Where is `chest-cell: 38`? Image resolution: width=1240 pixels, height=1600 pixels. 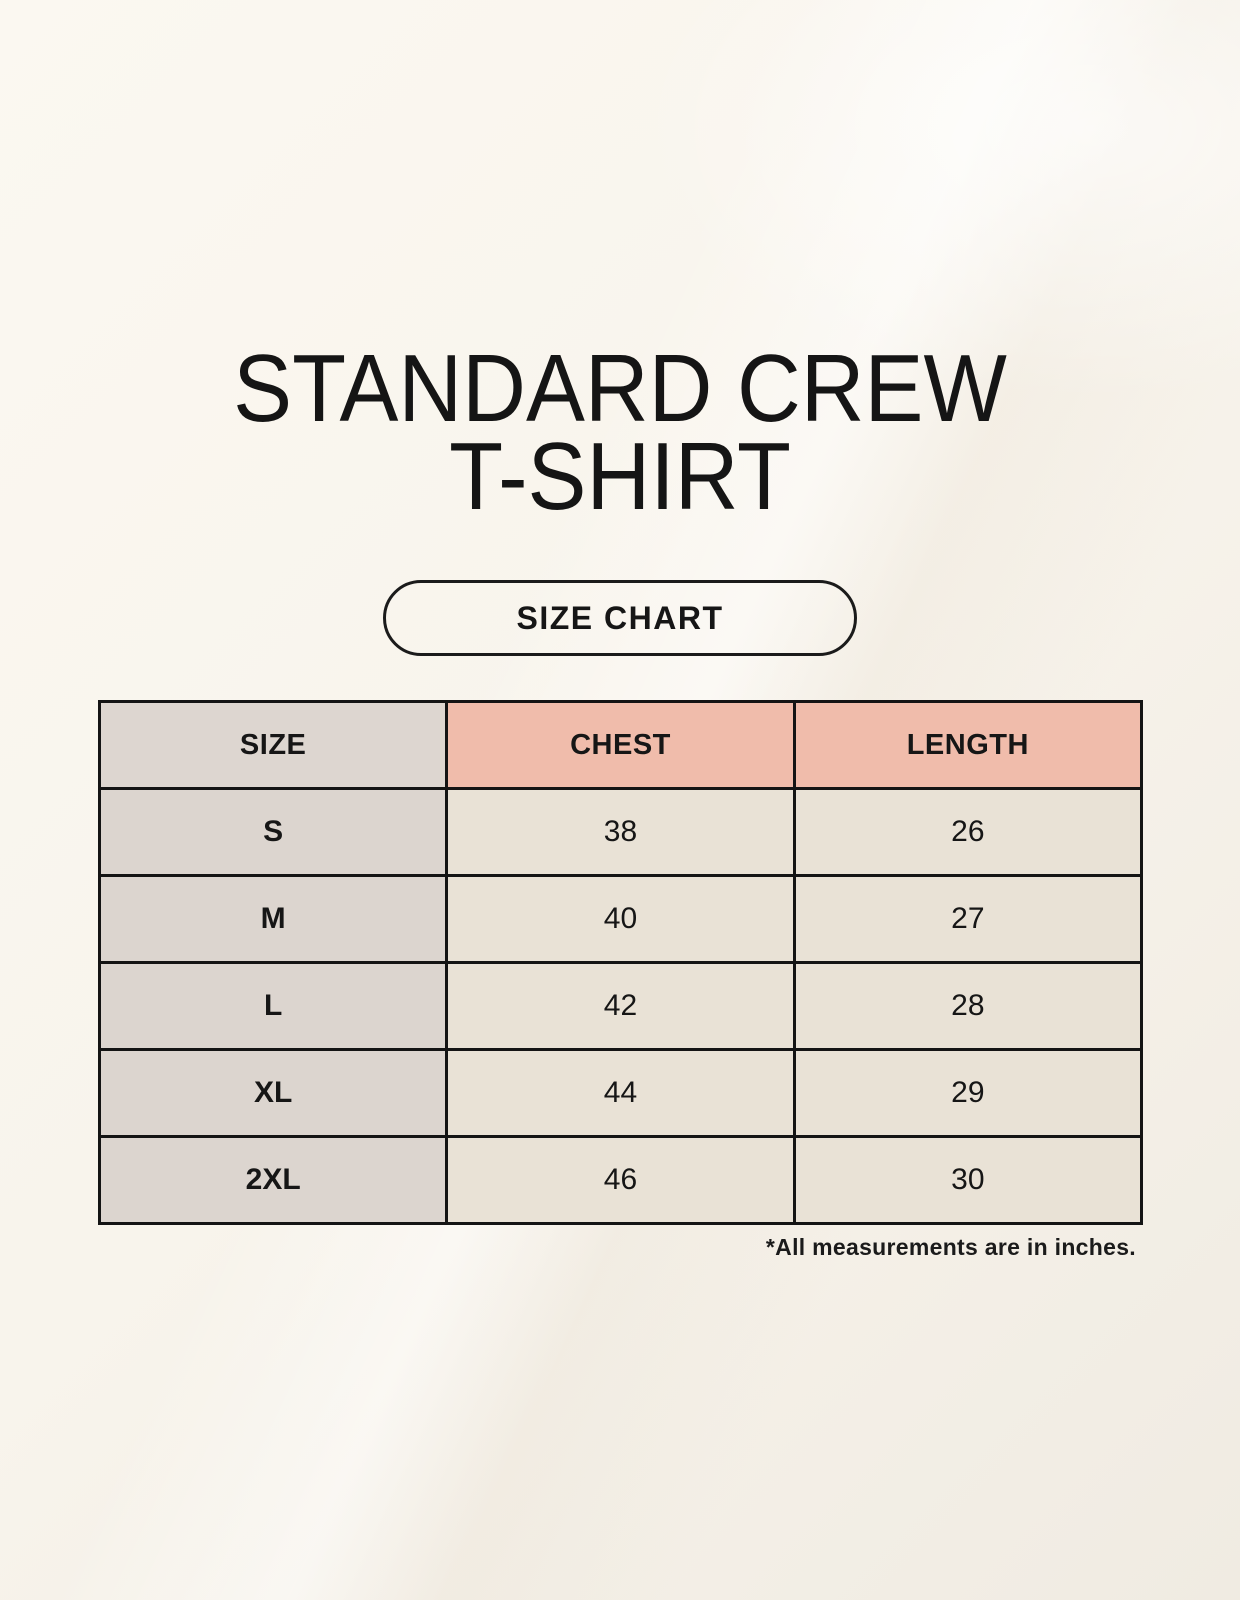 chest-cell: 38 is located at coordinates (620, 832).